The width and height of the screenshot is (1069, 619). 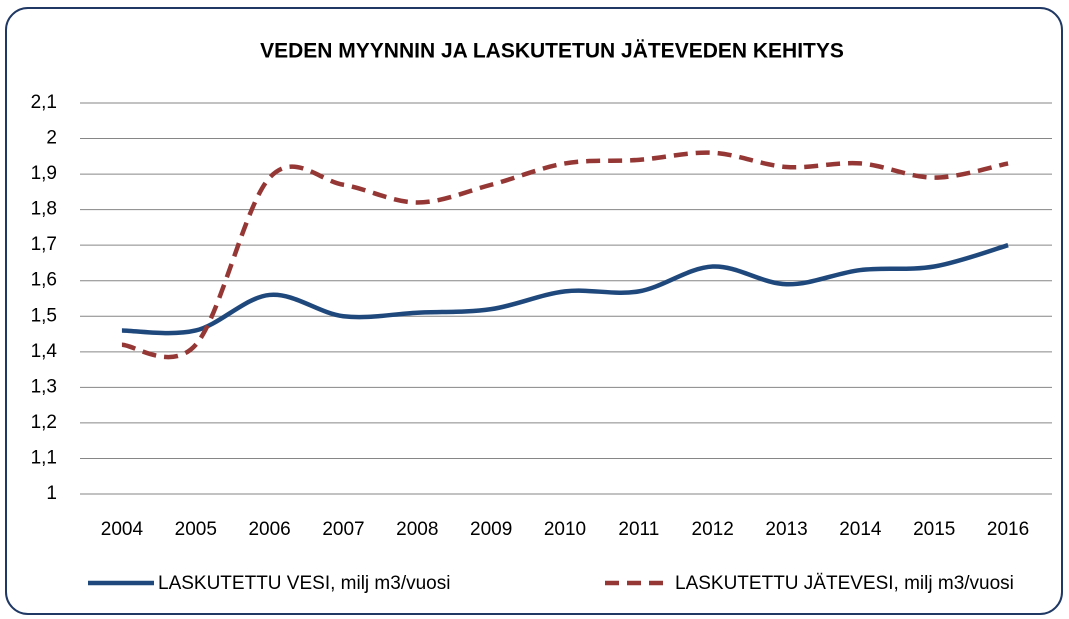 I want to click on x-tick-label: 2009, so click(x=491, y=529).